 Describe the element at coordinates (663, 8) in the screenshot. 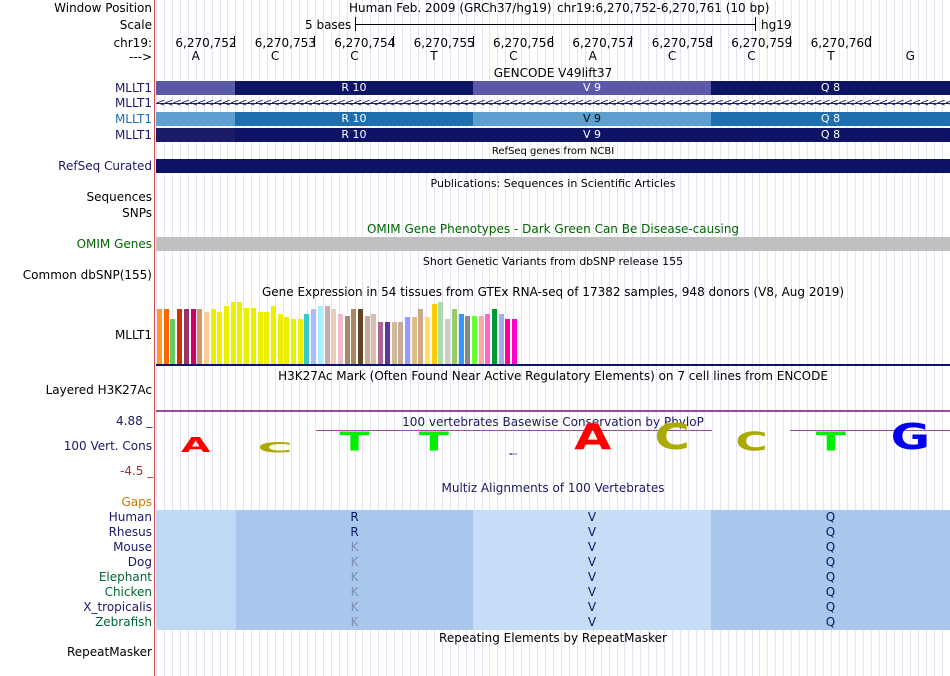

I see `position-text: chr19:6,270,752-6,270,761 (10 bp)` at that location.